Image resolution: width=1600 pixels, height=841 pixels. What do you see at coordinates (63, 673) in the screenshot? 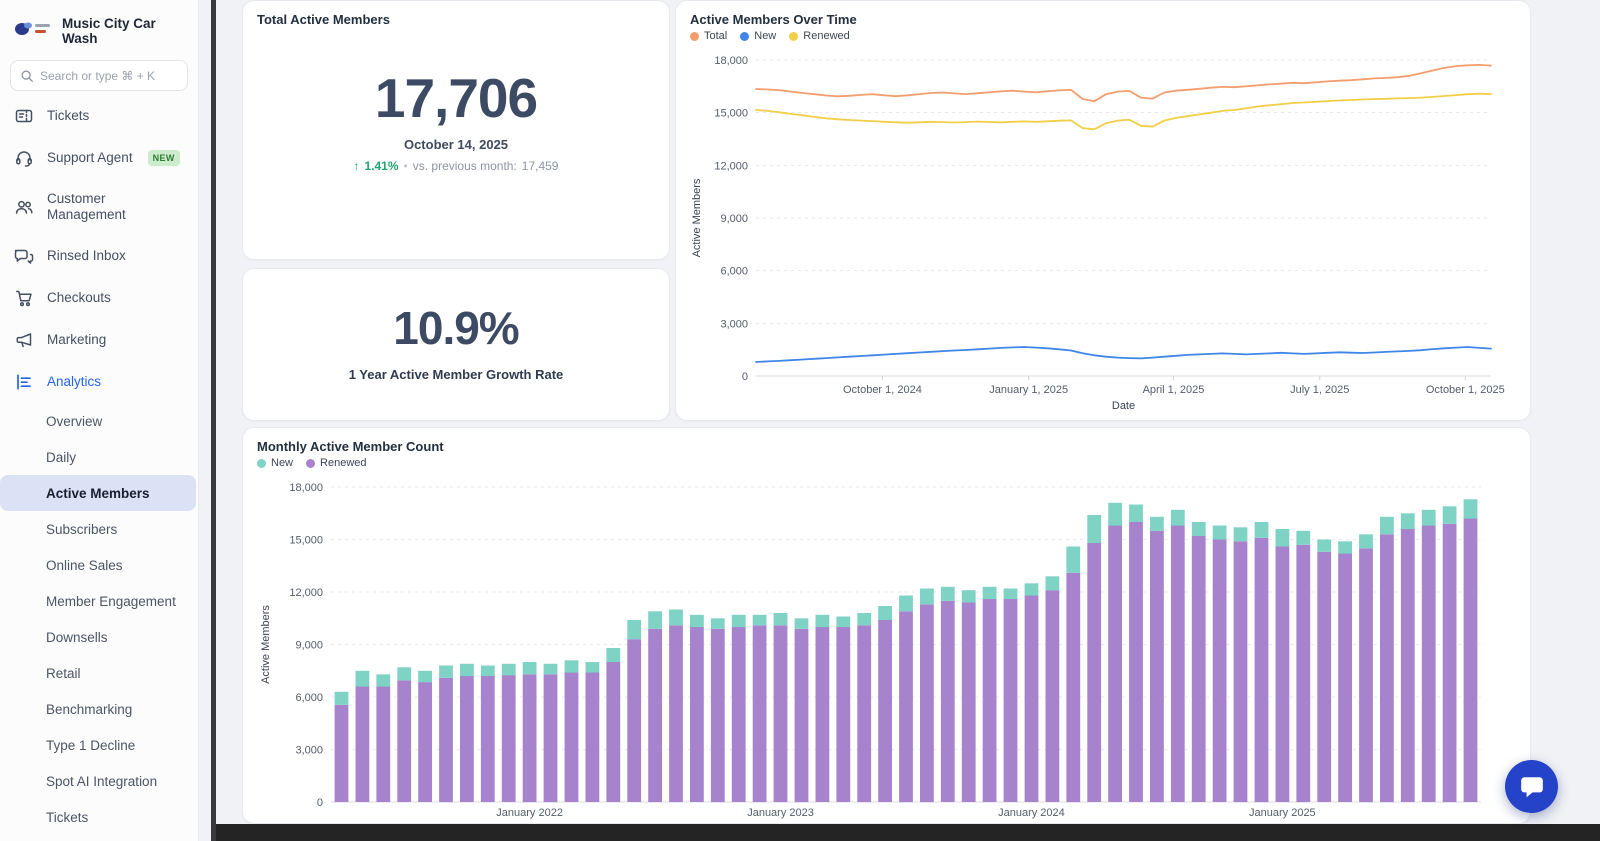
I see `subnav-item-label: Retail` at bounding box center [63, 673].